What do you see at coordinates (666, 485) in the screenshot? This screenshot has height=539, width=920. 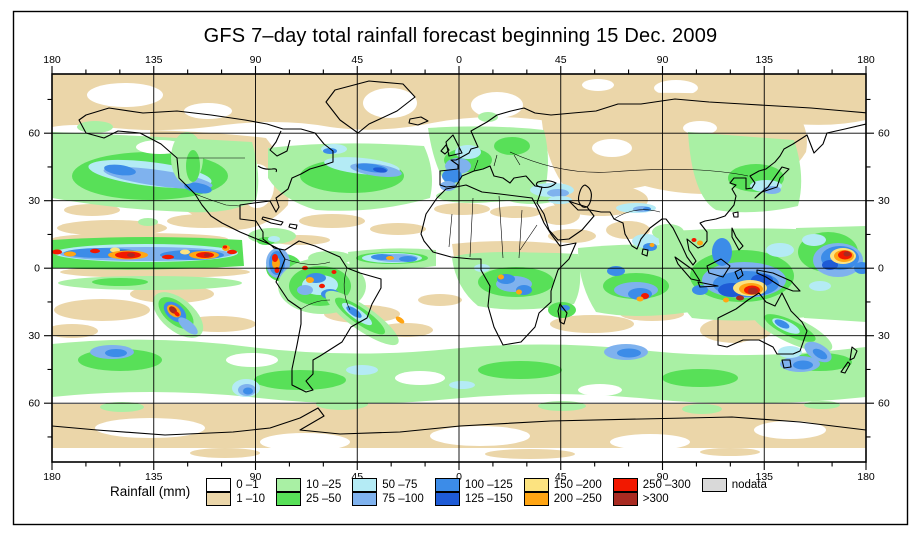 I see `legend-label: 250 –300` at bounding box center [666, 485].